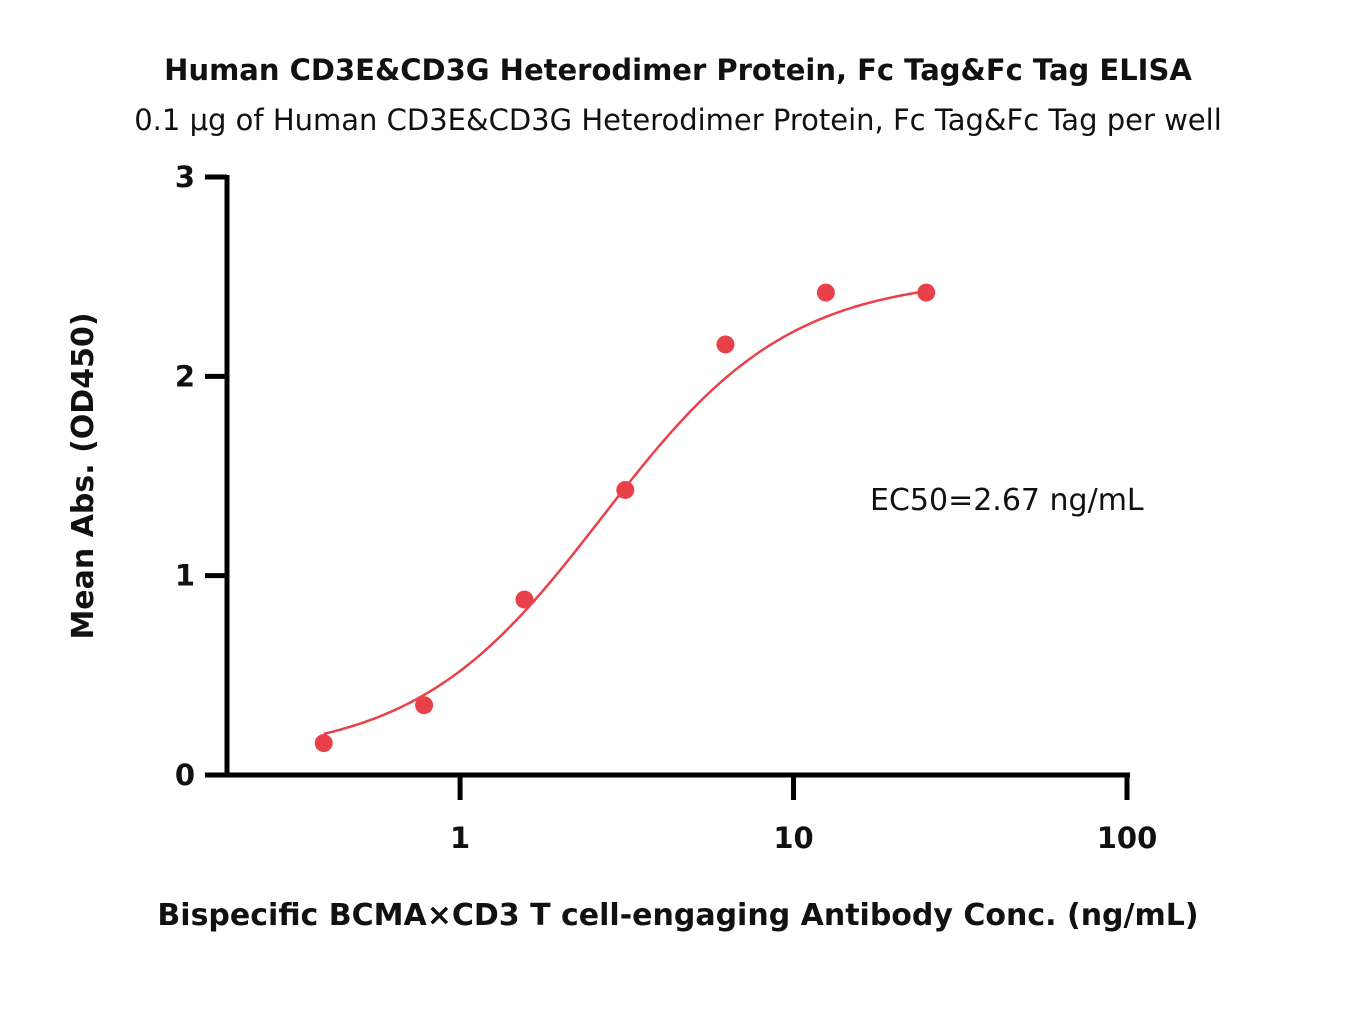 This screenshot has height=1032, width=1356. Describe the element at coordinates (803, 815) in the screenshot. I see `x-axis-ticks: 1 10 100` at that location.